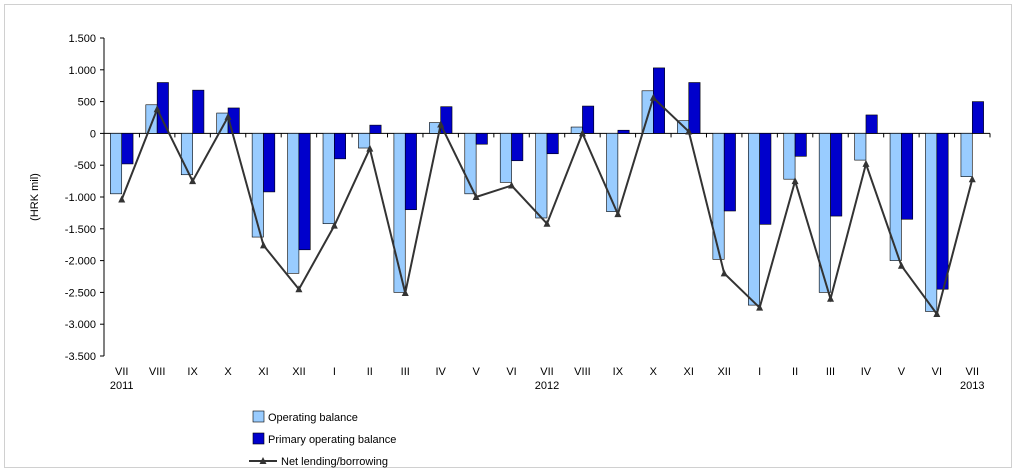 The height and width of the screenshot is (474, 1018). I want to click on x-year-label: 2011, so click(122, 386).